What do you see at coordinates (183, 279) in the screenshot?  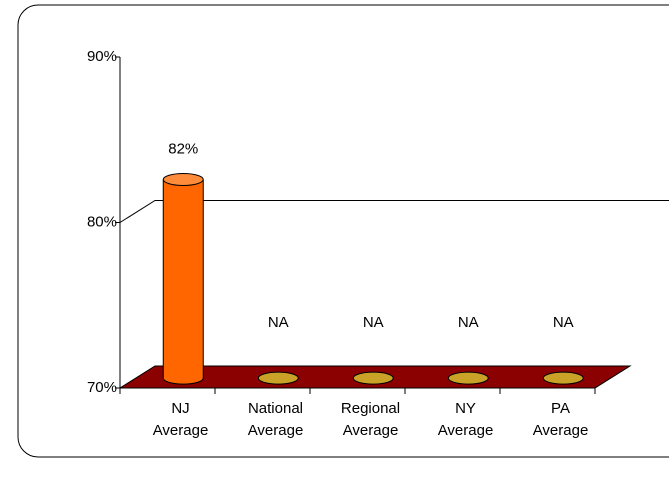 I see `bar` at bounding box center [183, 279].